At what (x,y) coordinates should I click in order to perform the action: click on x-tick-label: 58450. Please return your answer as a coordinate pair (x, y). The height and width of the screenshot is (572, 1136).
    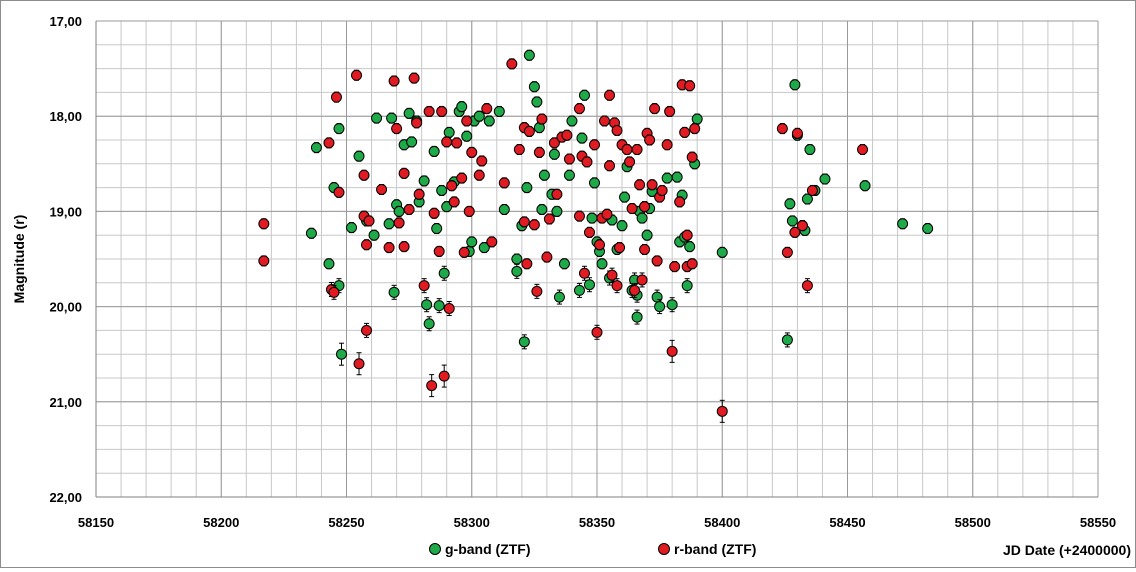
    Looking at the image, I should click on (847, 522).